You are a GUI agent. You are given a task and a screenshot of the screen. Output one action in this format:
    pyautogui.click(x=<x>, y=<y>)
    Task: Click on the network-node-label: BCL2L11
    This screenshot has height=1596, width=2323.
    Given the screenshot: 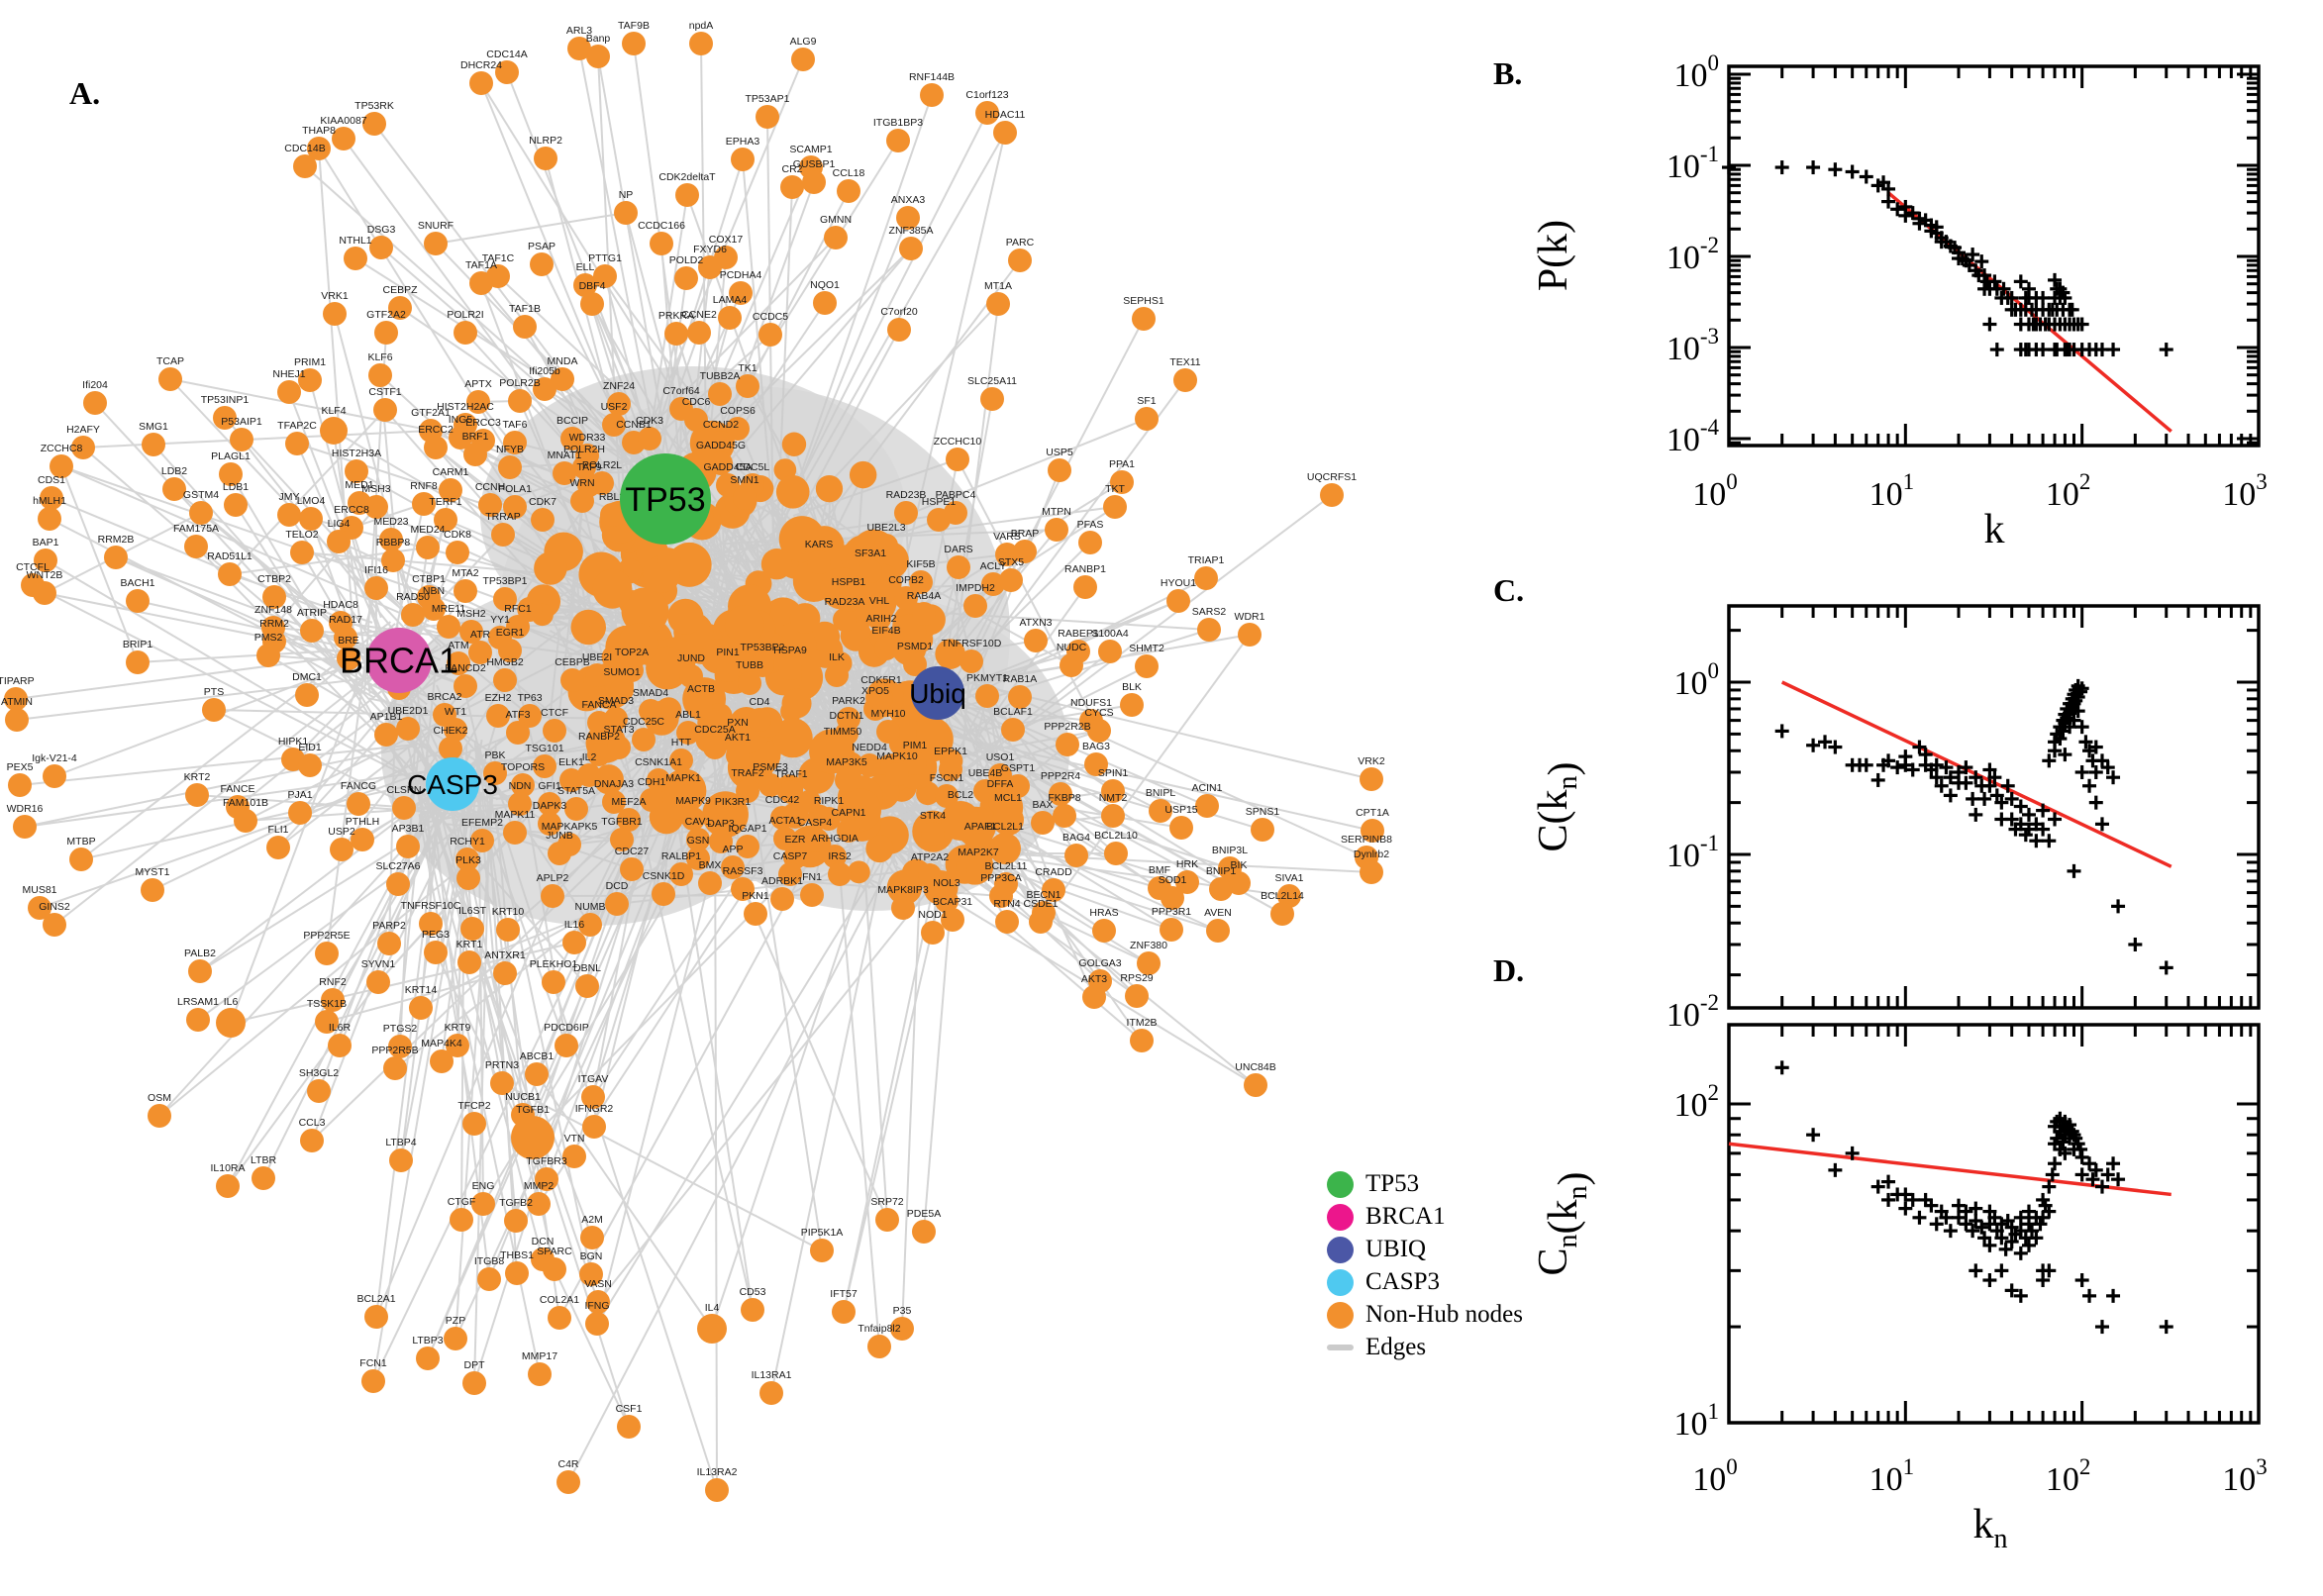 What is the action you would take?
    pyautogui.click(x=1005, y=866)
    